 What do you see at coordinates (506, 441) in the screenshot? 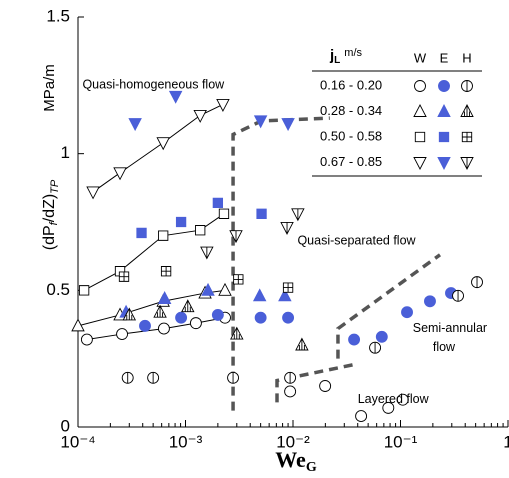
I see `x-tick-label: 1` at bounding box center [506, 441].